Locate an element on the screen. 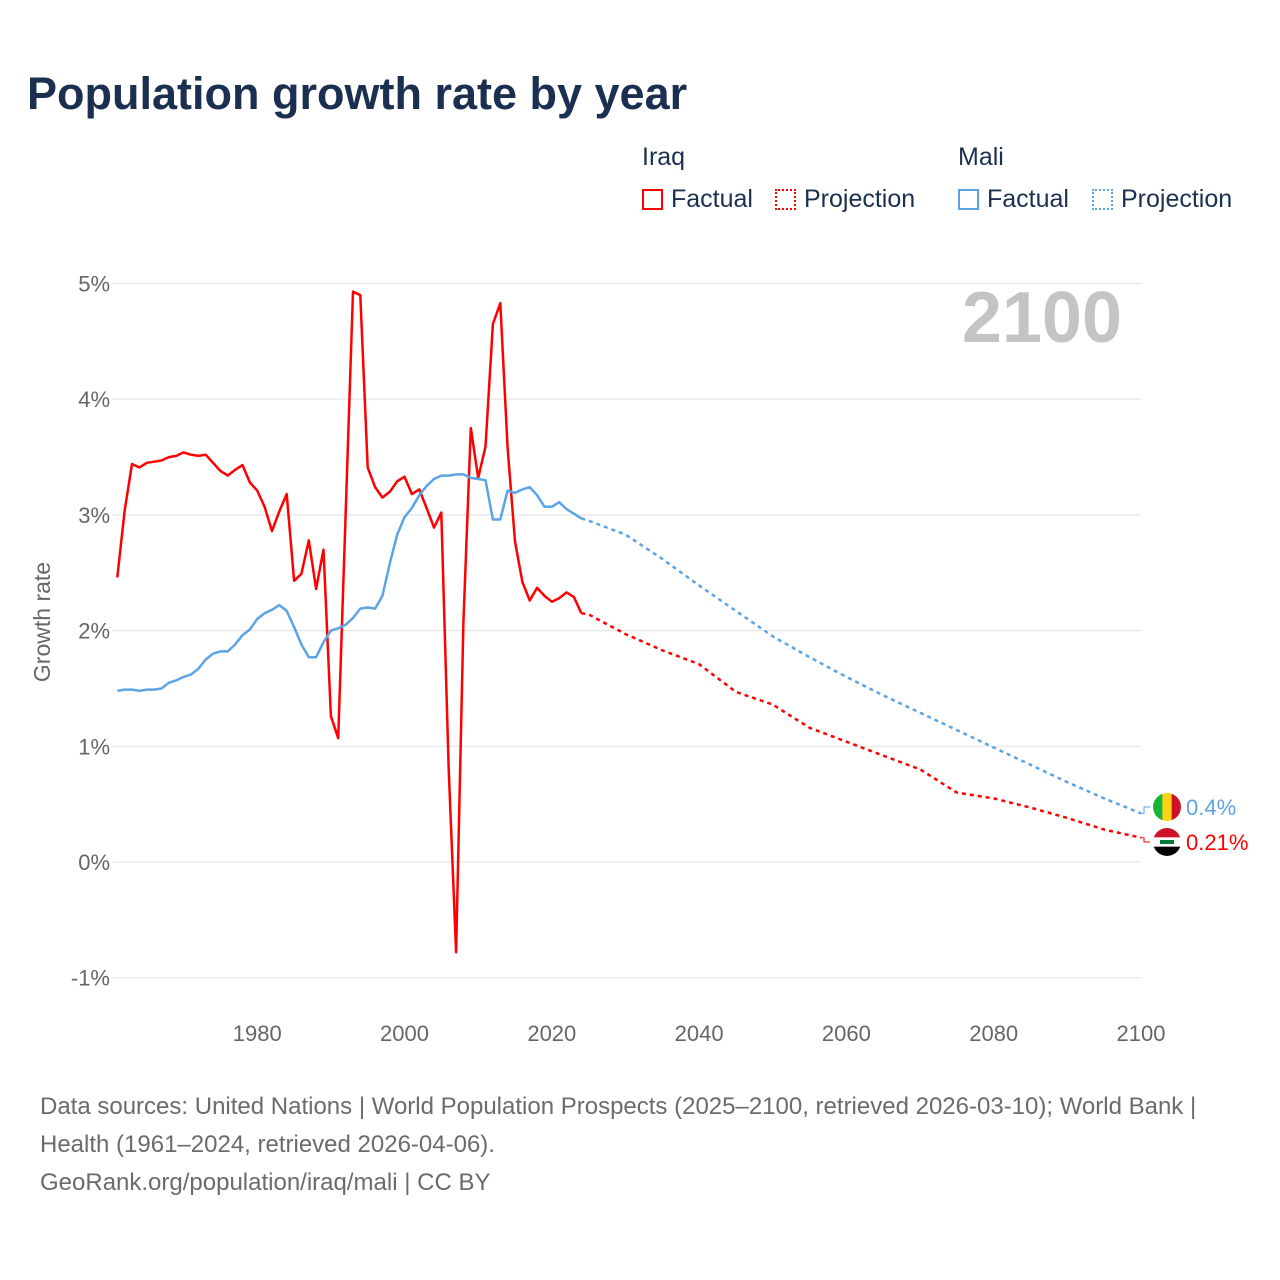  iraq-projection-line is located at coordinates (861, 725).